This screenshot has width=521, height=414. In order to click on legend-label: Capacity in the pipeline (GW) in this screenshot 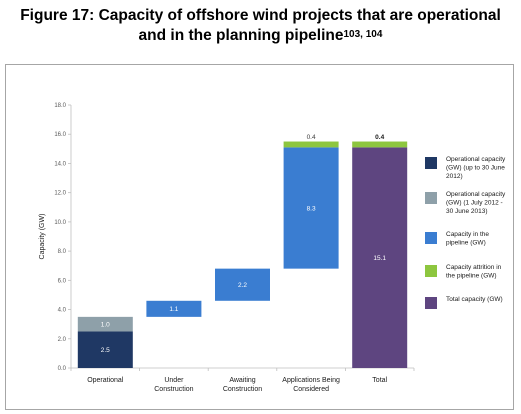, I will do `click(467, 239)`.